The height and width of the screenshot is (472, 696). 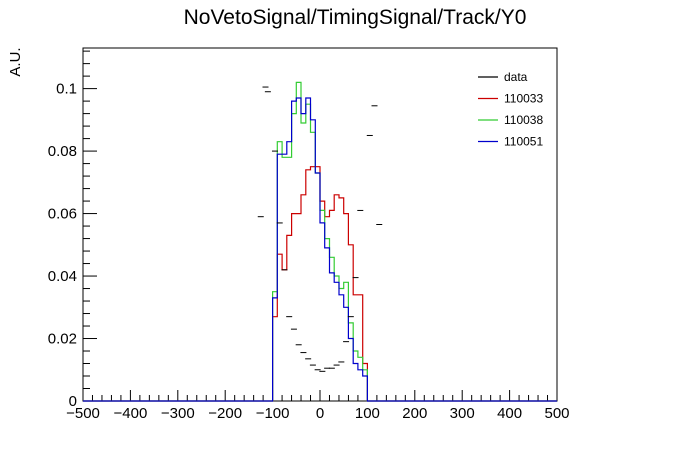 I want to click on y-tick-label: 0.04, so click(x=62, y=276).